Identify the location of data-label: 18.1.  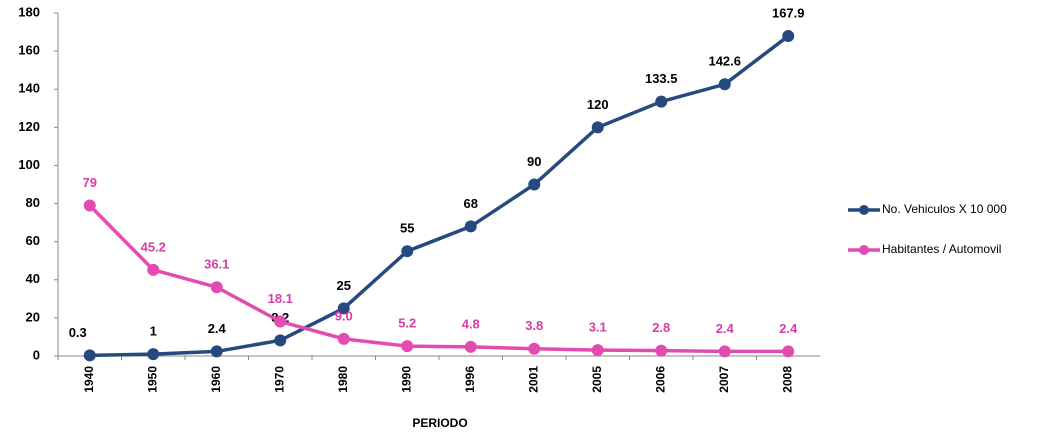
(280, 298).